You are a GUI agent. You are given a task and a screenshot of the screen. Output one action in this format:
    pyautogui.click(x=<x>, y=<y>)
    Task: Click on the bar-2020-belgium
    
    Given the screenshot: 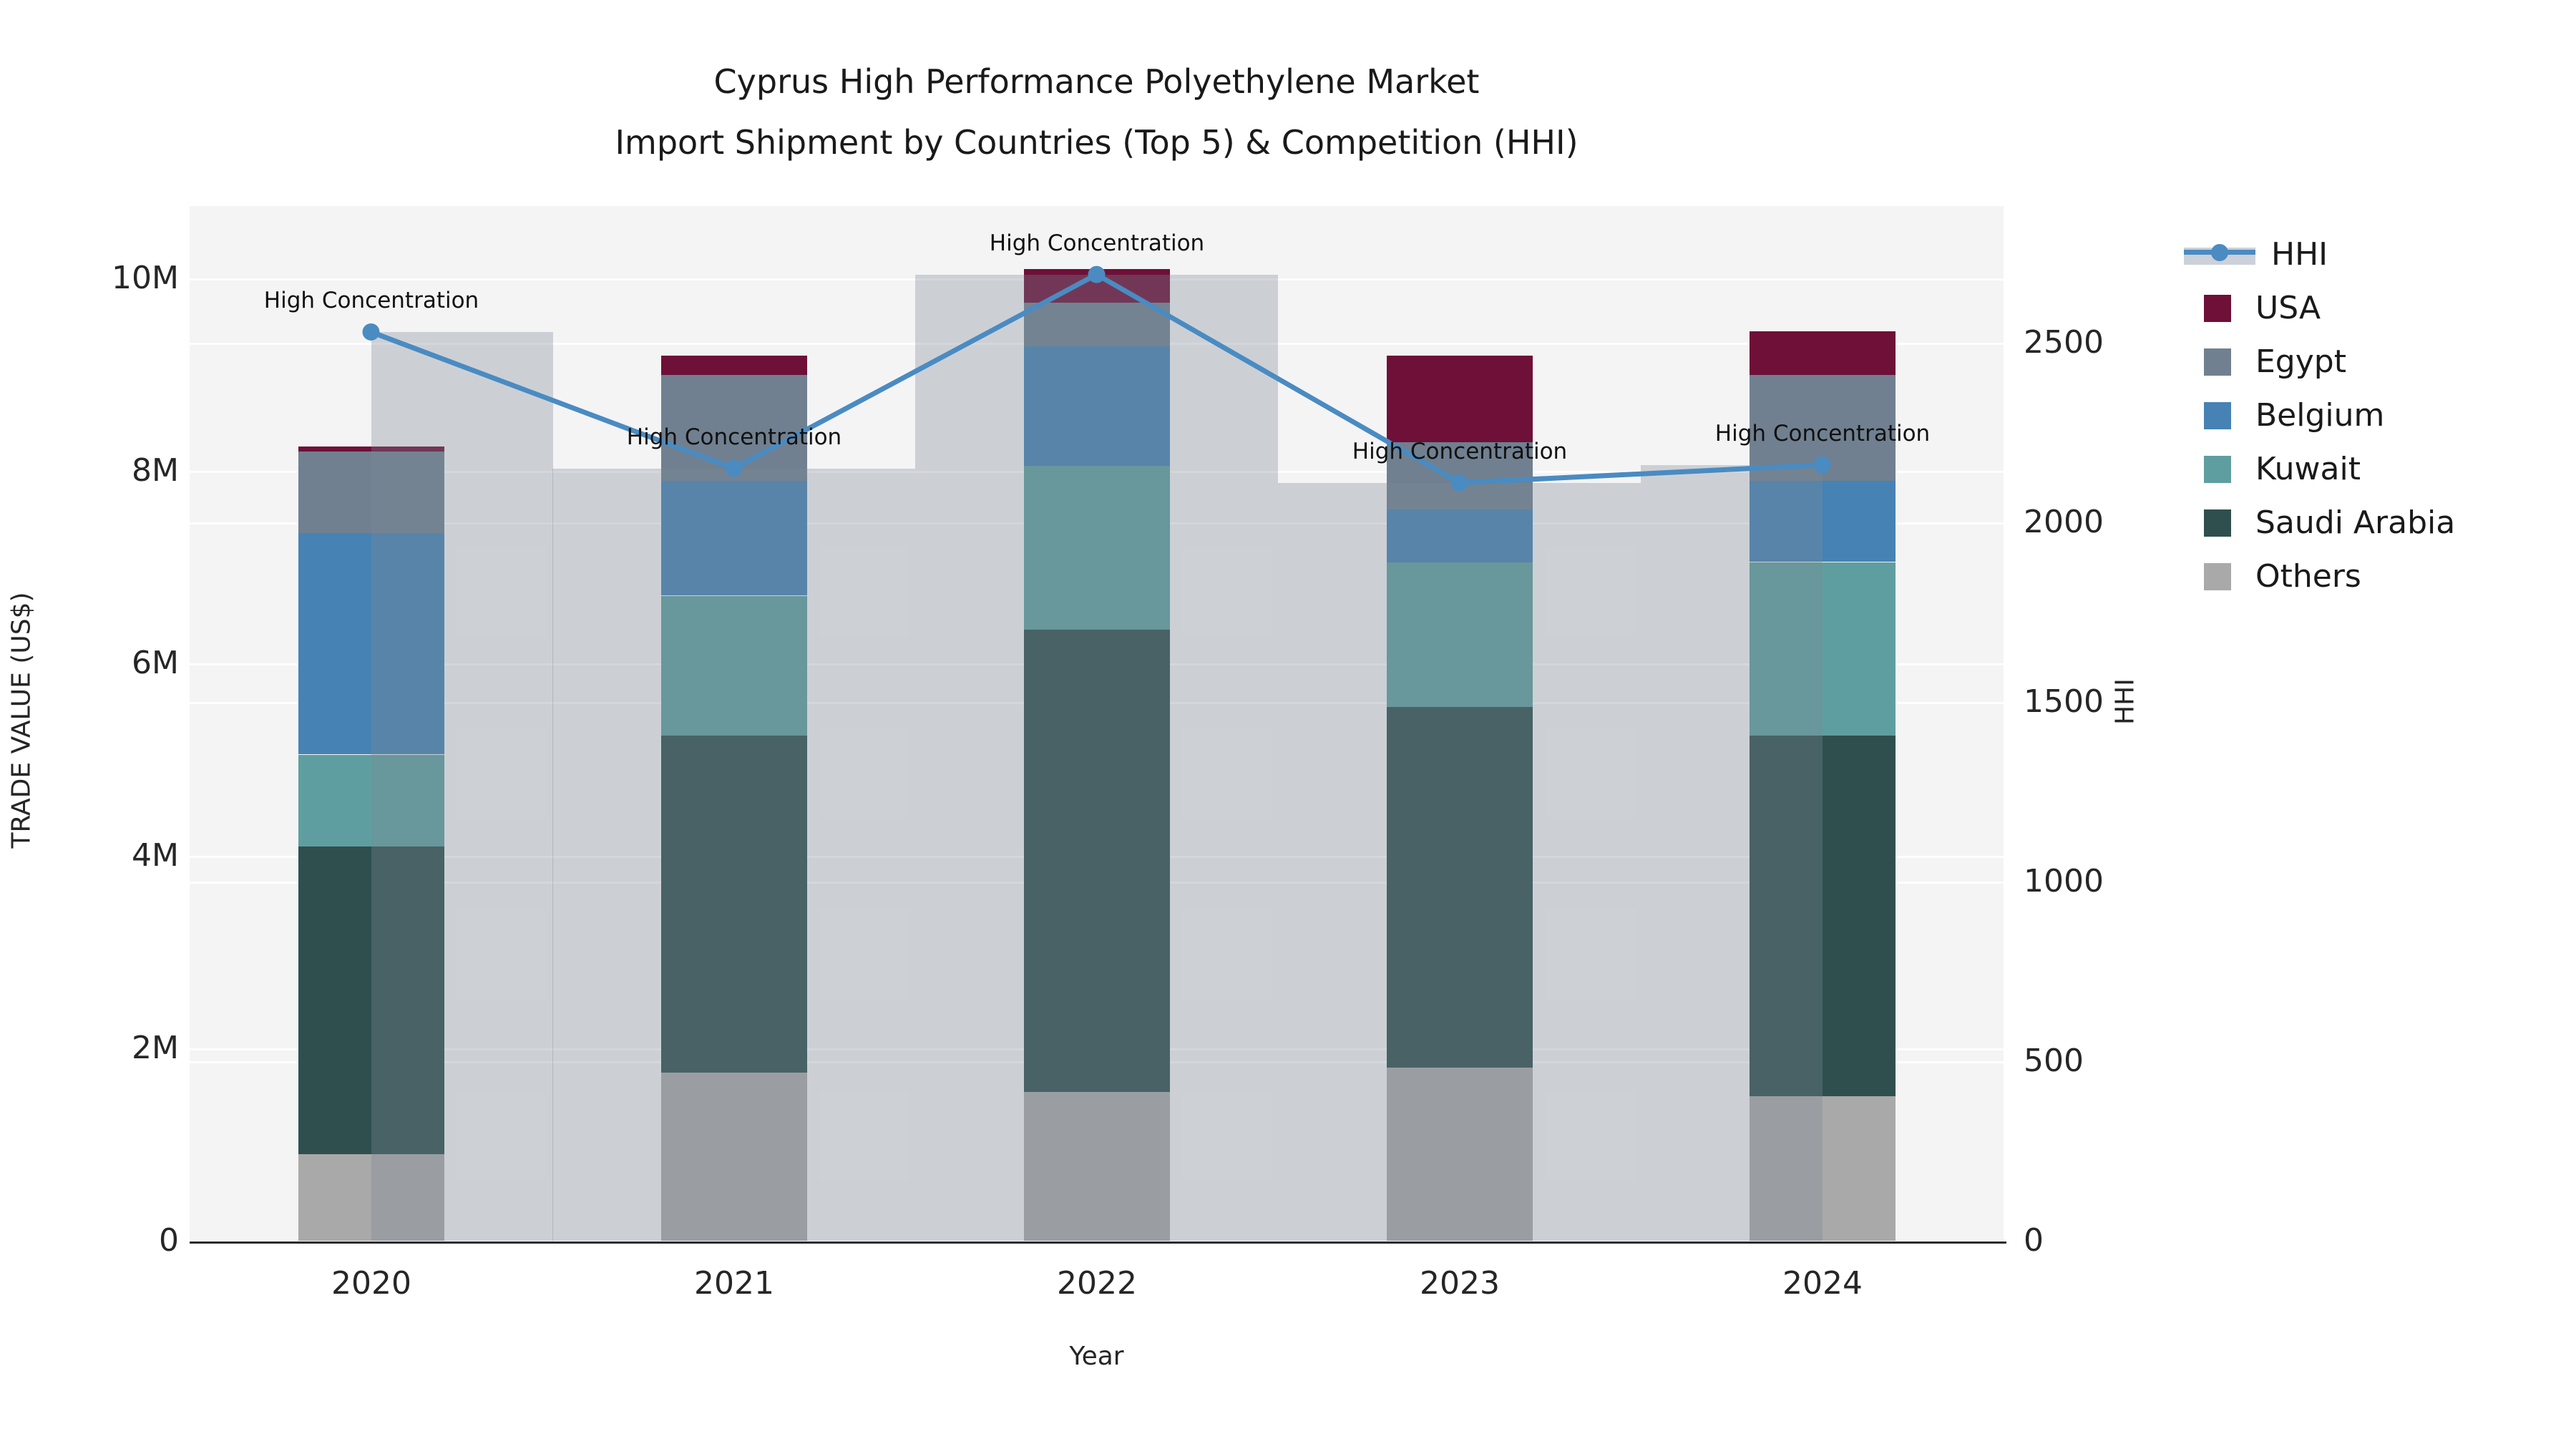 What is the action you would take?
    pyautogui.click(x=371, y=643)
    